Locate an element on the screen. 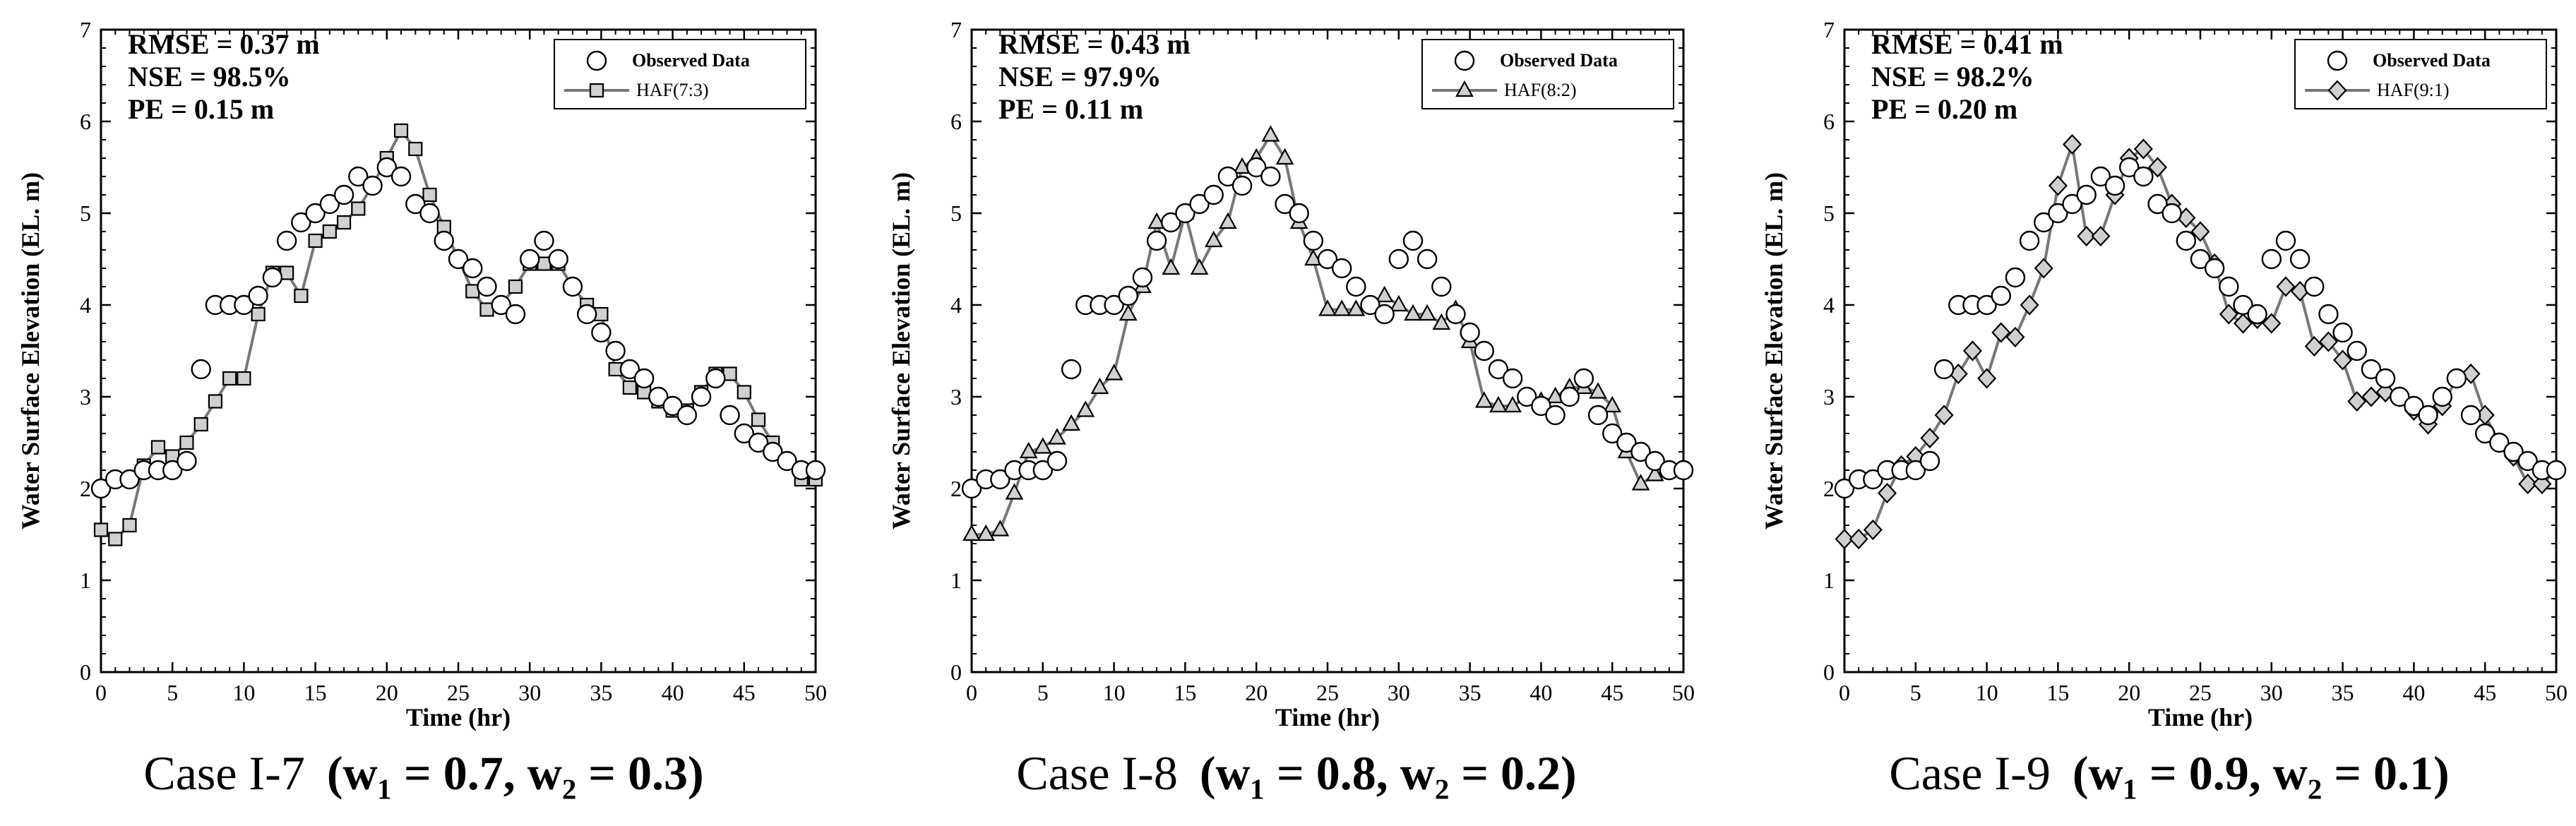  y-tick-label: 4 is located at coordinates (956, 305).